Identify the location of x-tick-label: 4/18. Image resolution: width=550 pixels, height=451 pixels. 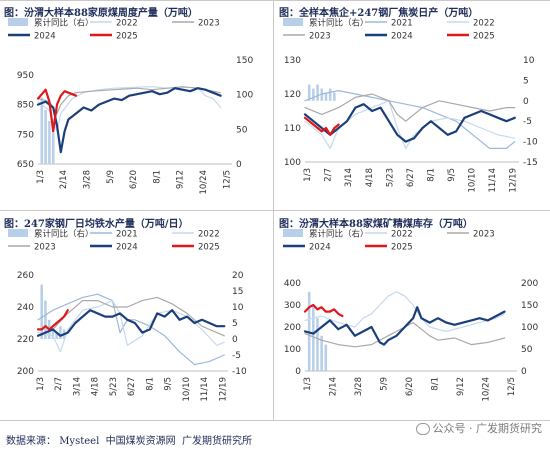
(370, 177).